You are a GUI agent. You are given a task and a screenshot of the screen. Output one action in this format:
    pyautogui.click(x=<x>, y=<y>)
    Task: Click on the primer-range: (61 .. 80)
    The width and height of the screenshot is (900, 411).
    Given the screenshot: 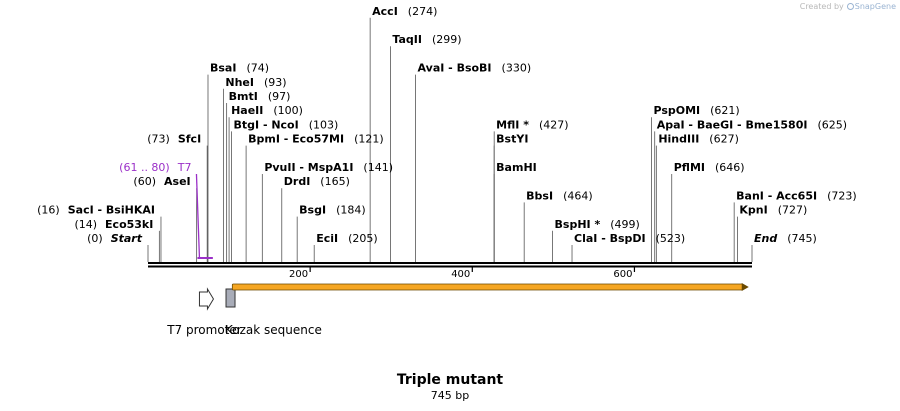 What is the action you would take?
    pyautogui.click(x=144, y=167)
    